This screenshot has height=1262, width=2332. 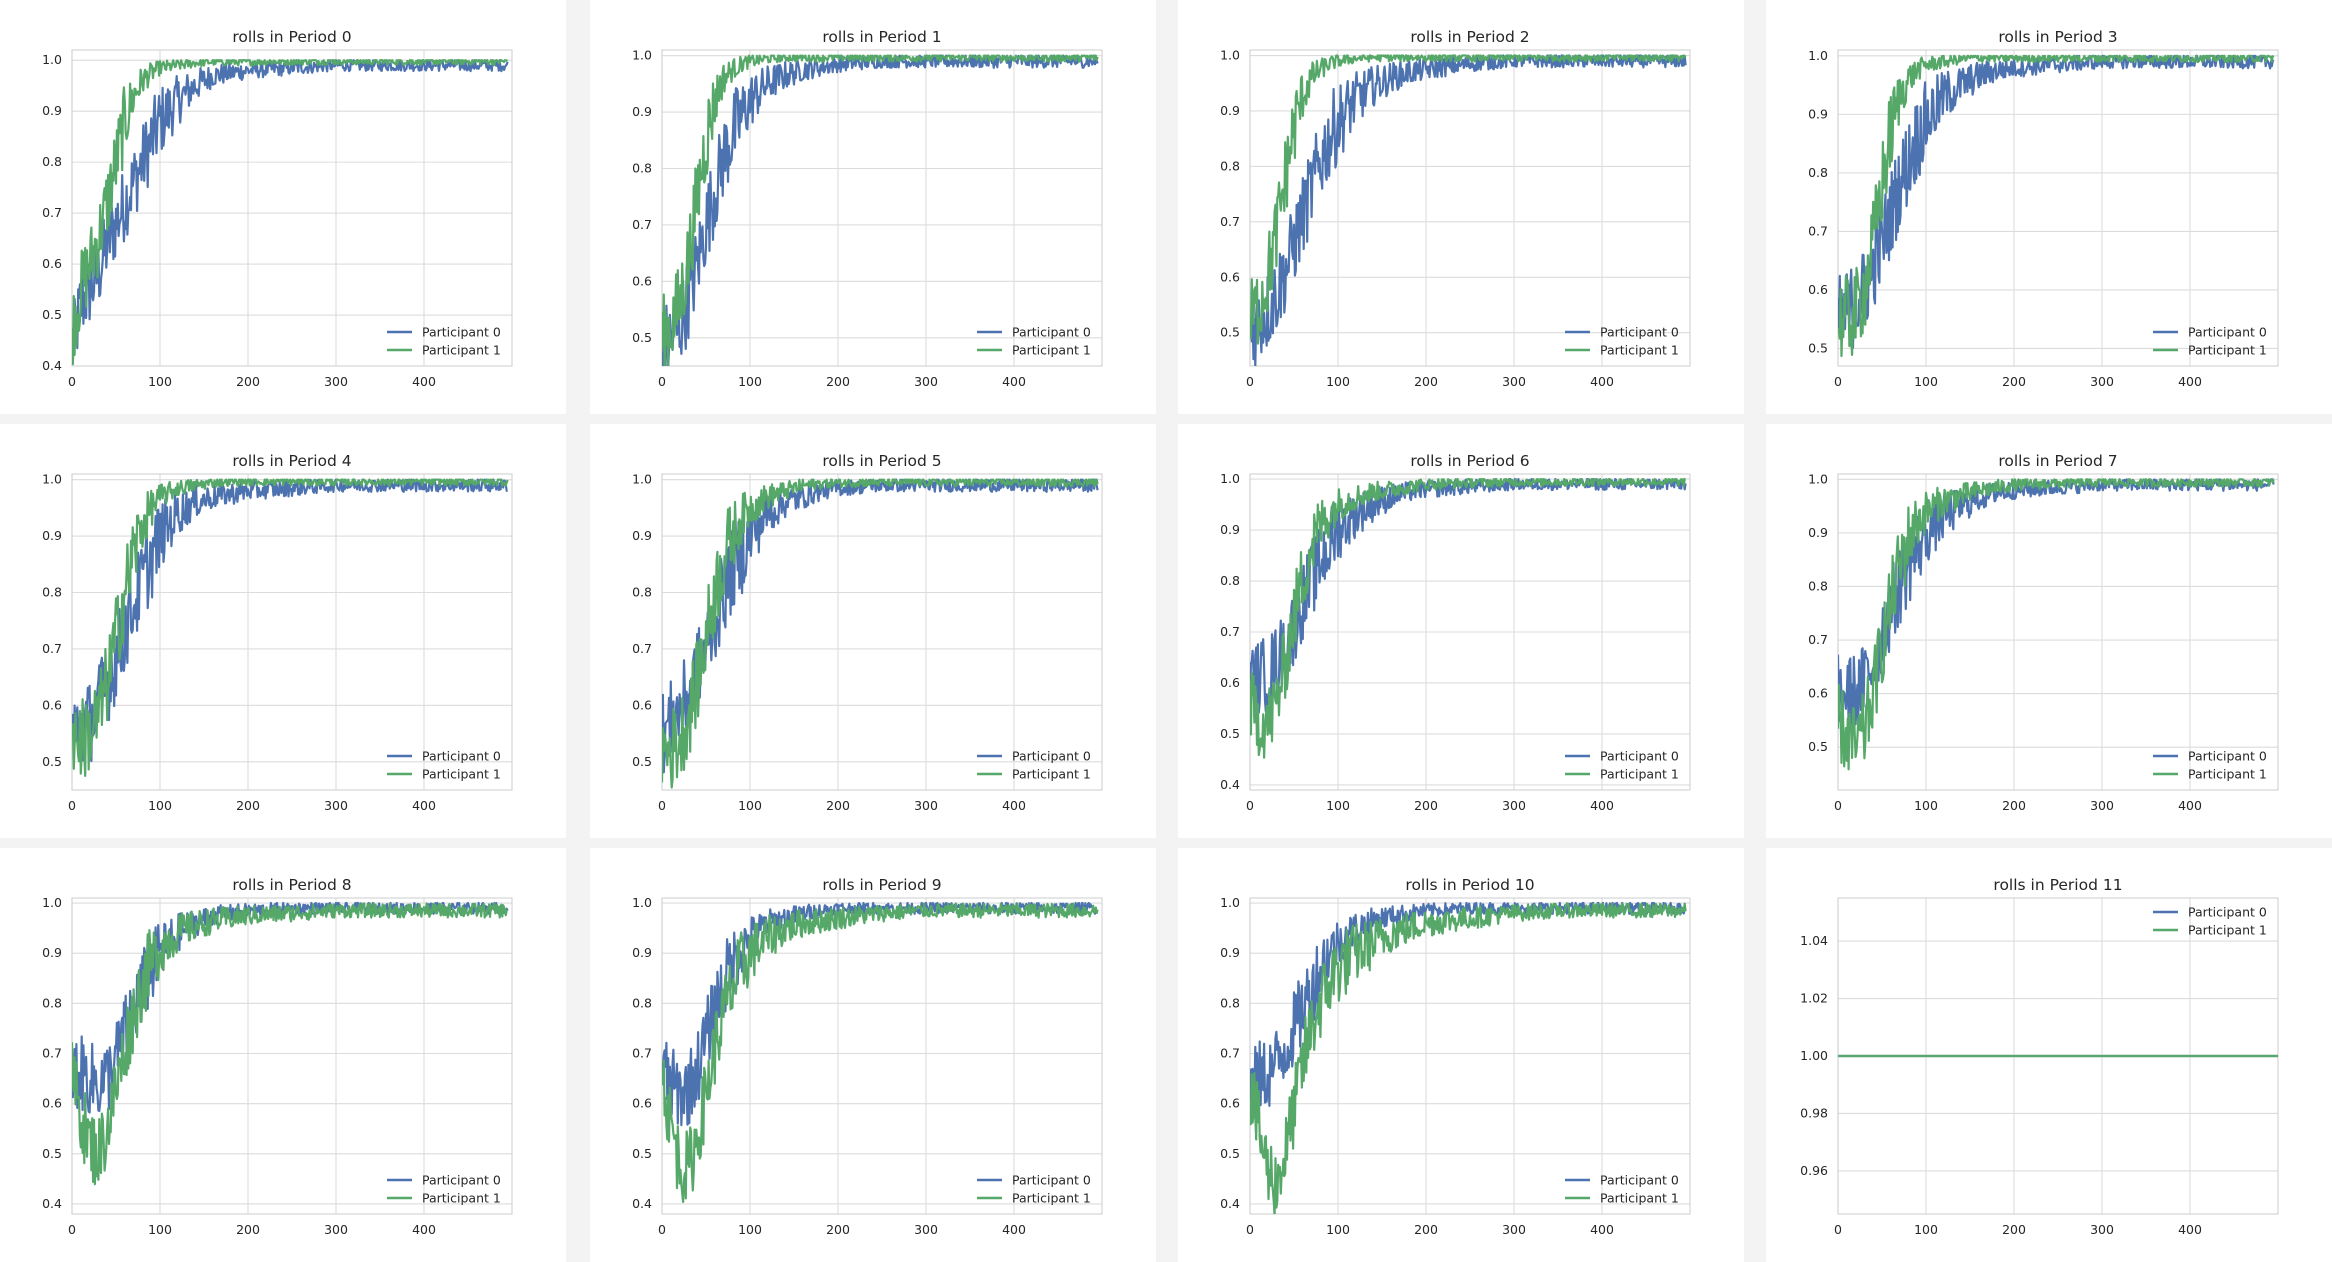 I want to click on chart-title: rolls in Period 0, so click(x=291, y=37).